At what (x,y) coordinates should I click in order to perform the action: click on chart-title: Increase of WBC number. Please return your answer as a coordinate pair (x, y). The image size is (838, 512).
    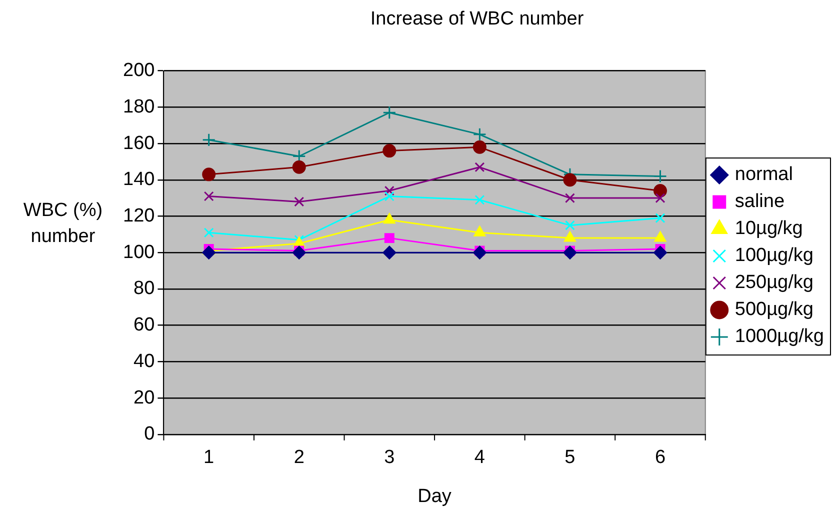
    Looking at the image, I should click on (477, 19).